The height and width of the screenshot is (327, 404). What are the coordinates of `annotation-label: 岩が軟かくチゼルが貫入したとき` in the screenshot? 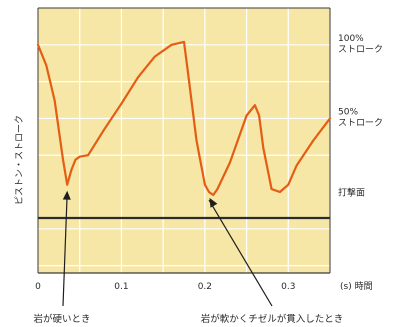 It's located at (272, 319).